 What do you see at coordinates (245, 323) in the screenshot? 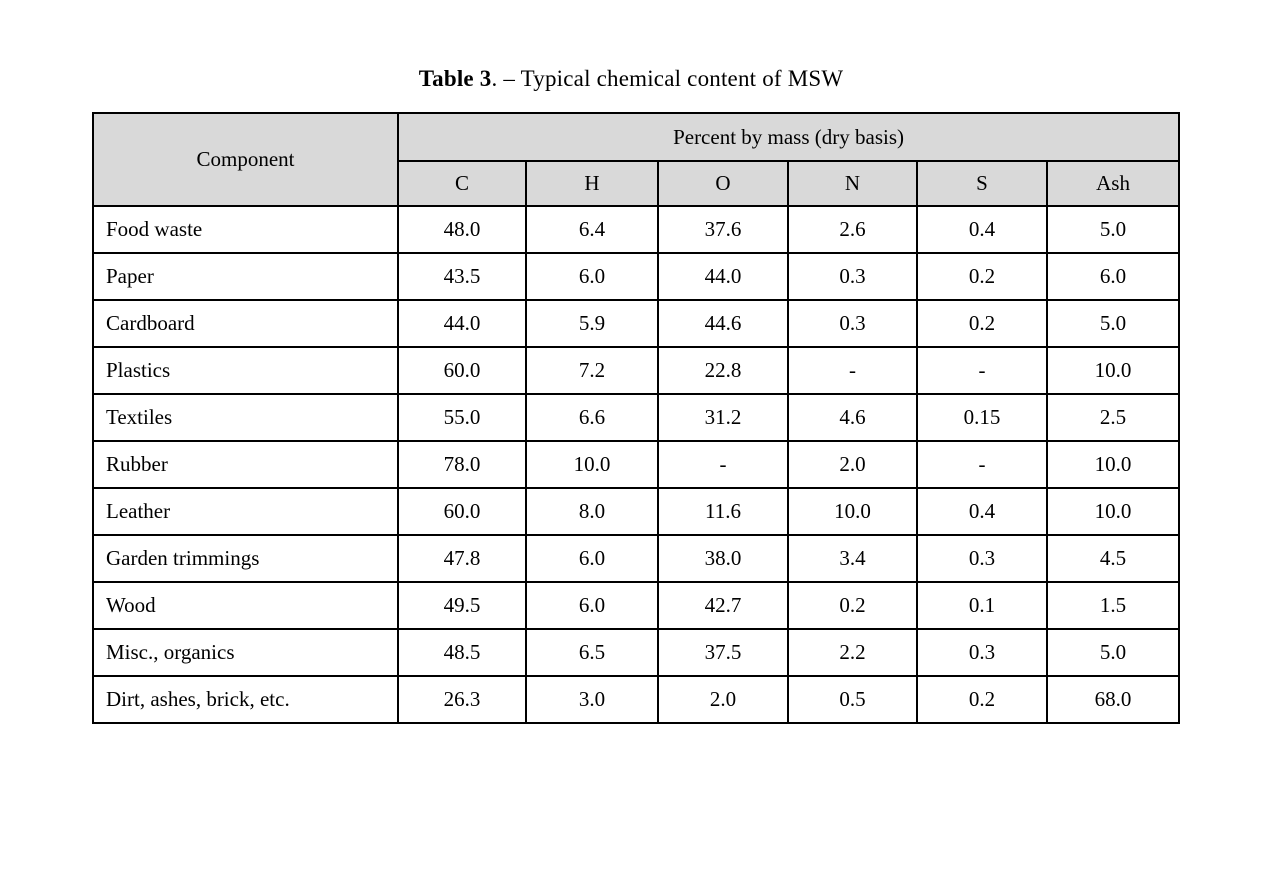
I see `component-cell: Cardboard` at bounding box center [245, 323].